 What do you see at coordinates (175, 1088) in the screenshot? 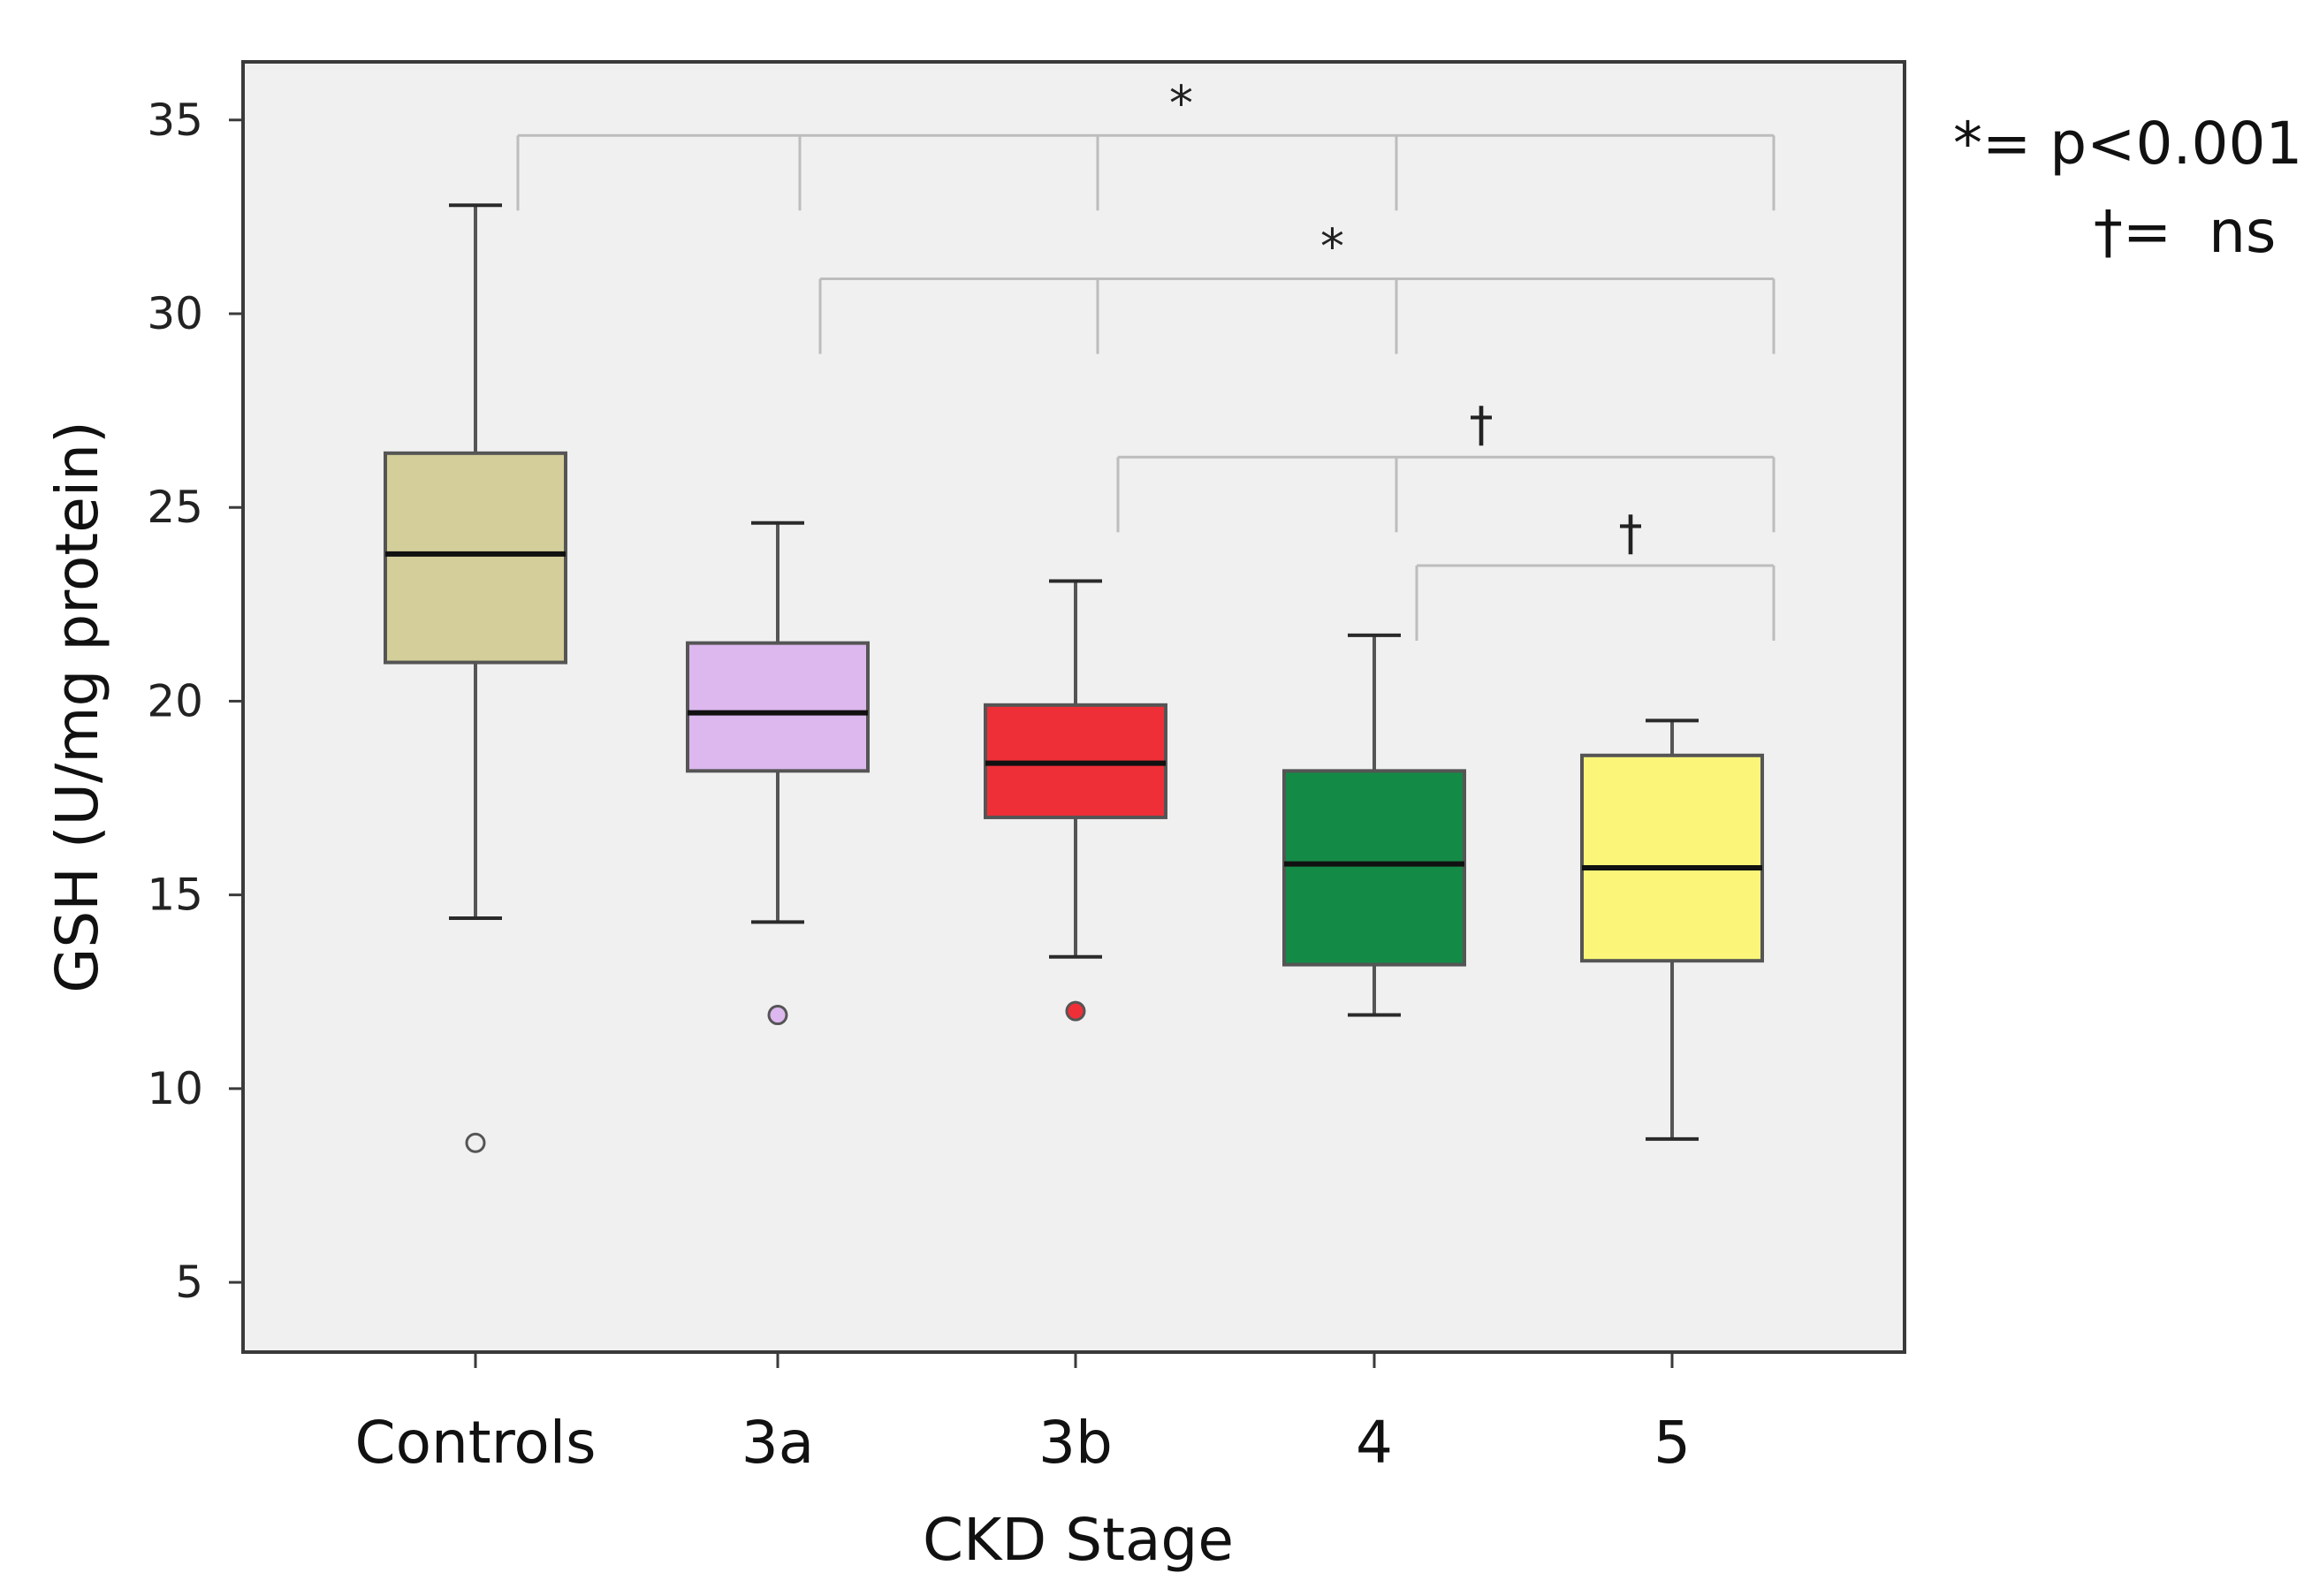
I see `y-tick-label-10: 10` at bounding box center [175, 1088].